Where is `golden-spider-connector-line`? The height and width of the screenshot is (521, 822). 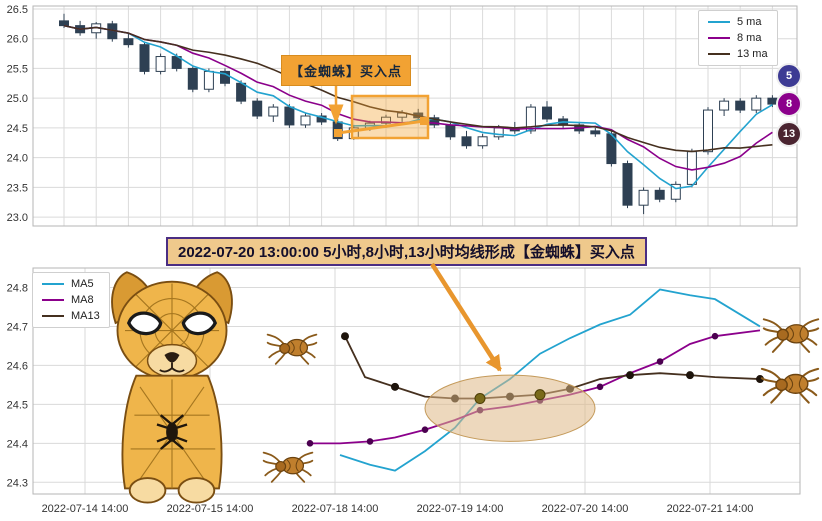
golden-spider-connector-line is located at coordinates (381, 127).